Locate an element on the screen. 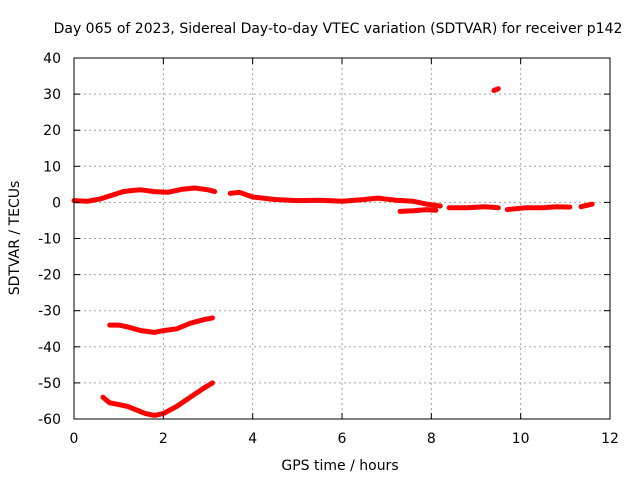  y-tick-label: 20 is located at coordinates (52, 131).